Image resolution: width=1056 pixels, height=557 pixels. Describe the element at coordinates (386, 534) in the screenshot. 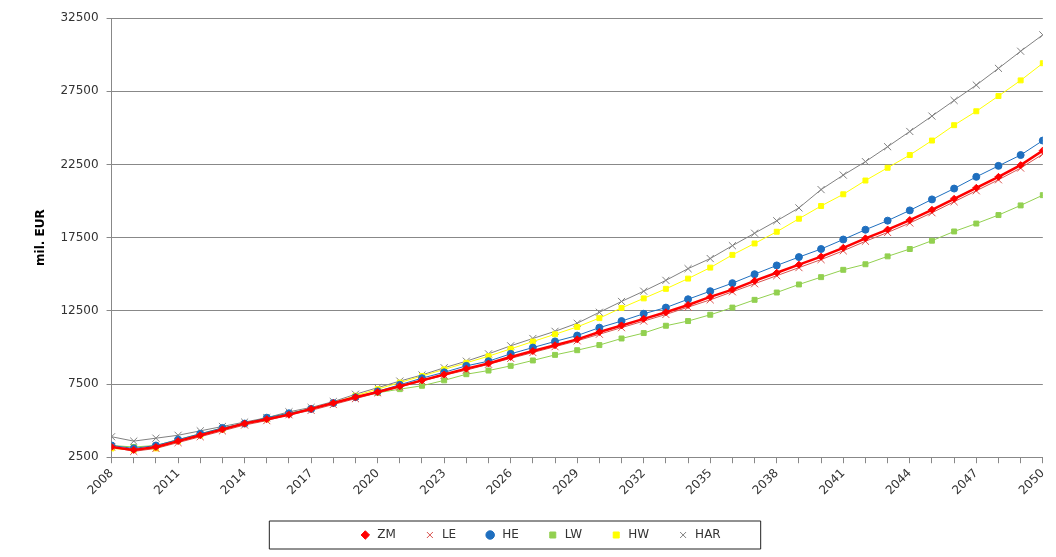

I see `legend-label: ZM` at that location.